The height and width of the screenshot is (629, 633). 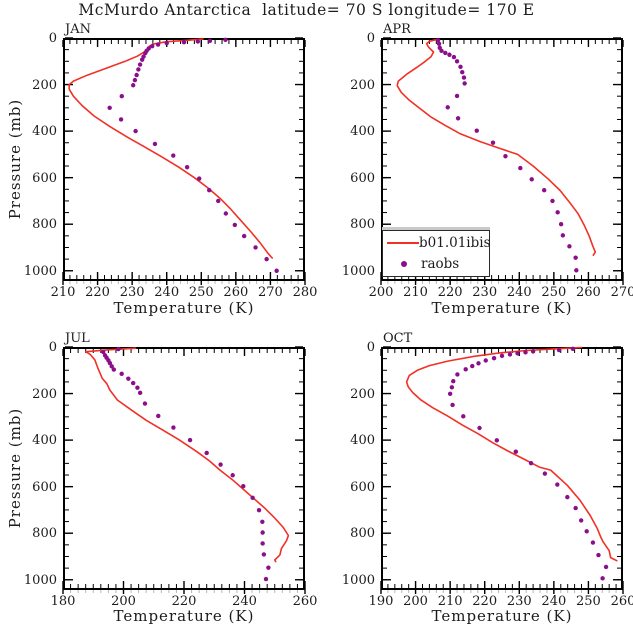 I want to click on panel-title-apr: APR, so click(x=397, y=29).